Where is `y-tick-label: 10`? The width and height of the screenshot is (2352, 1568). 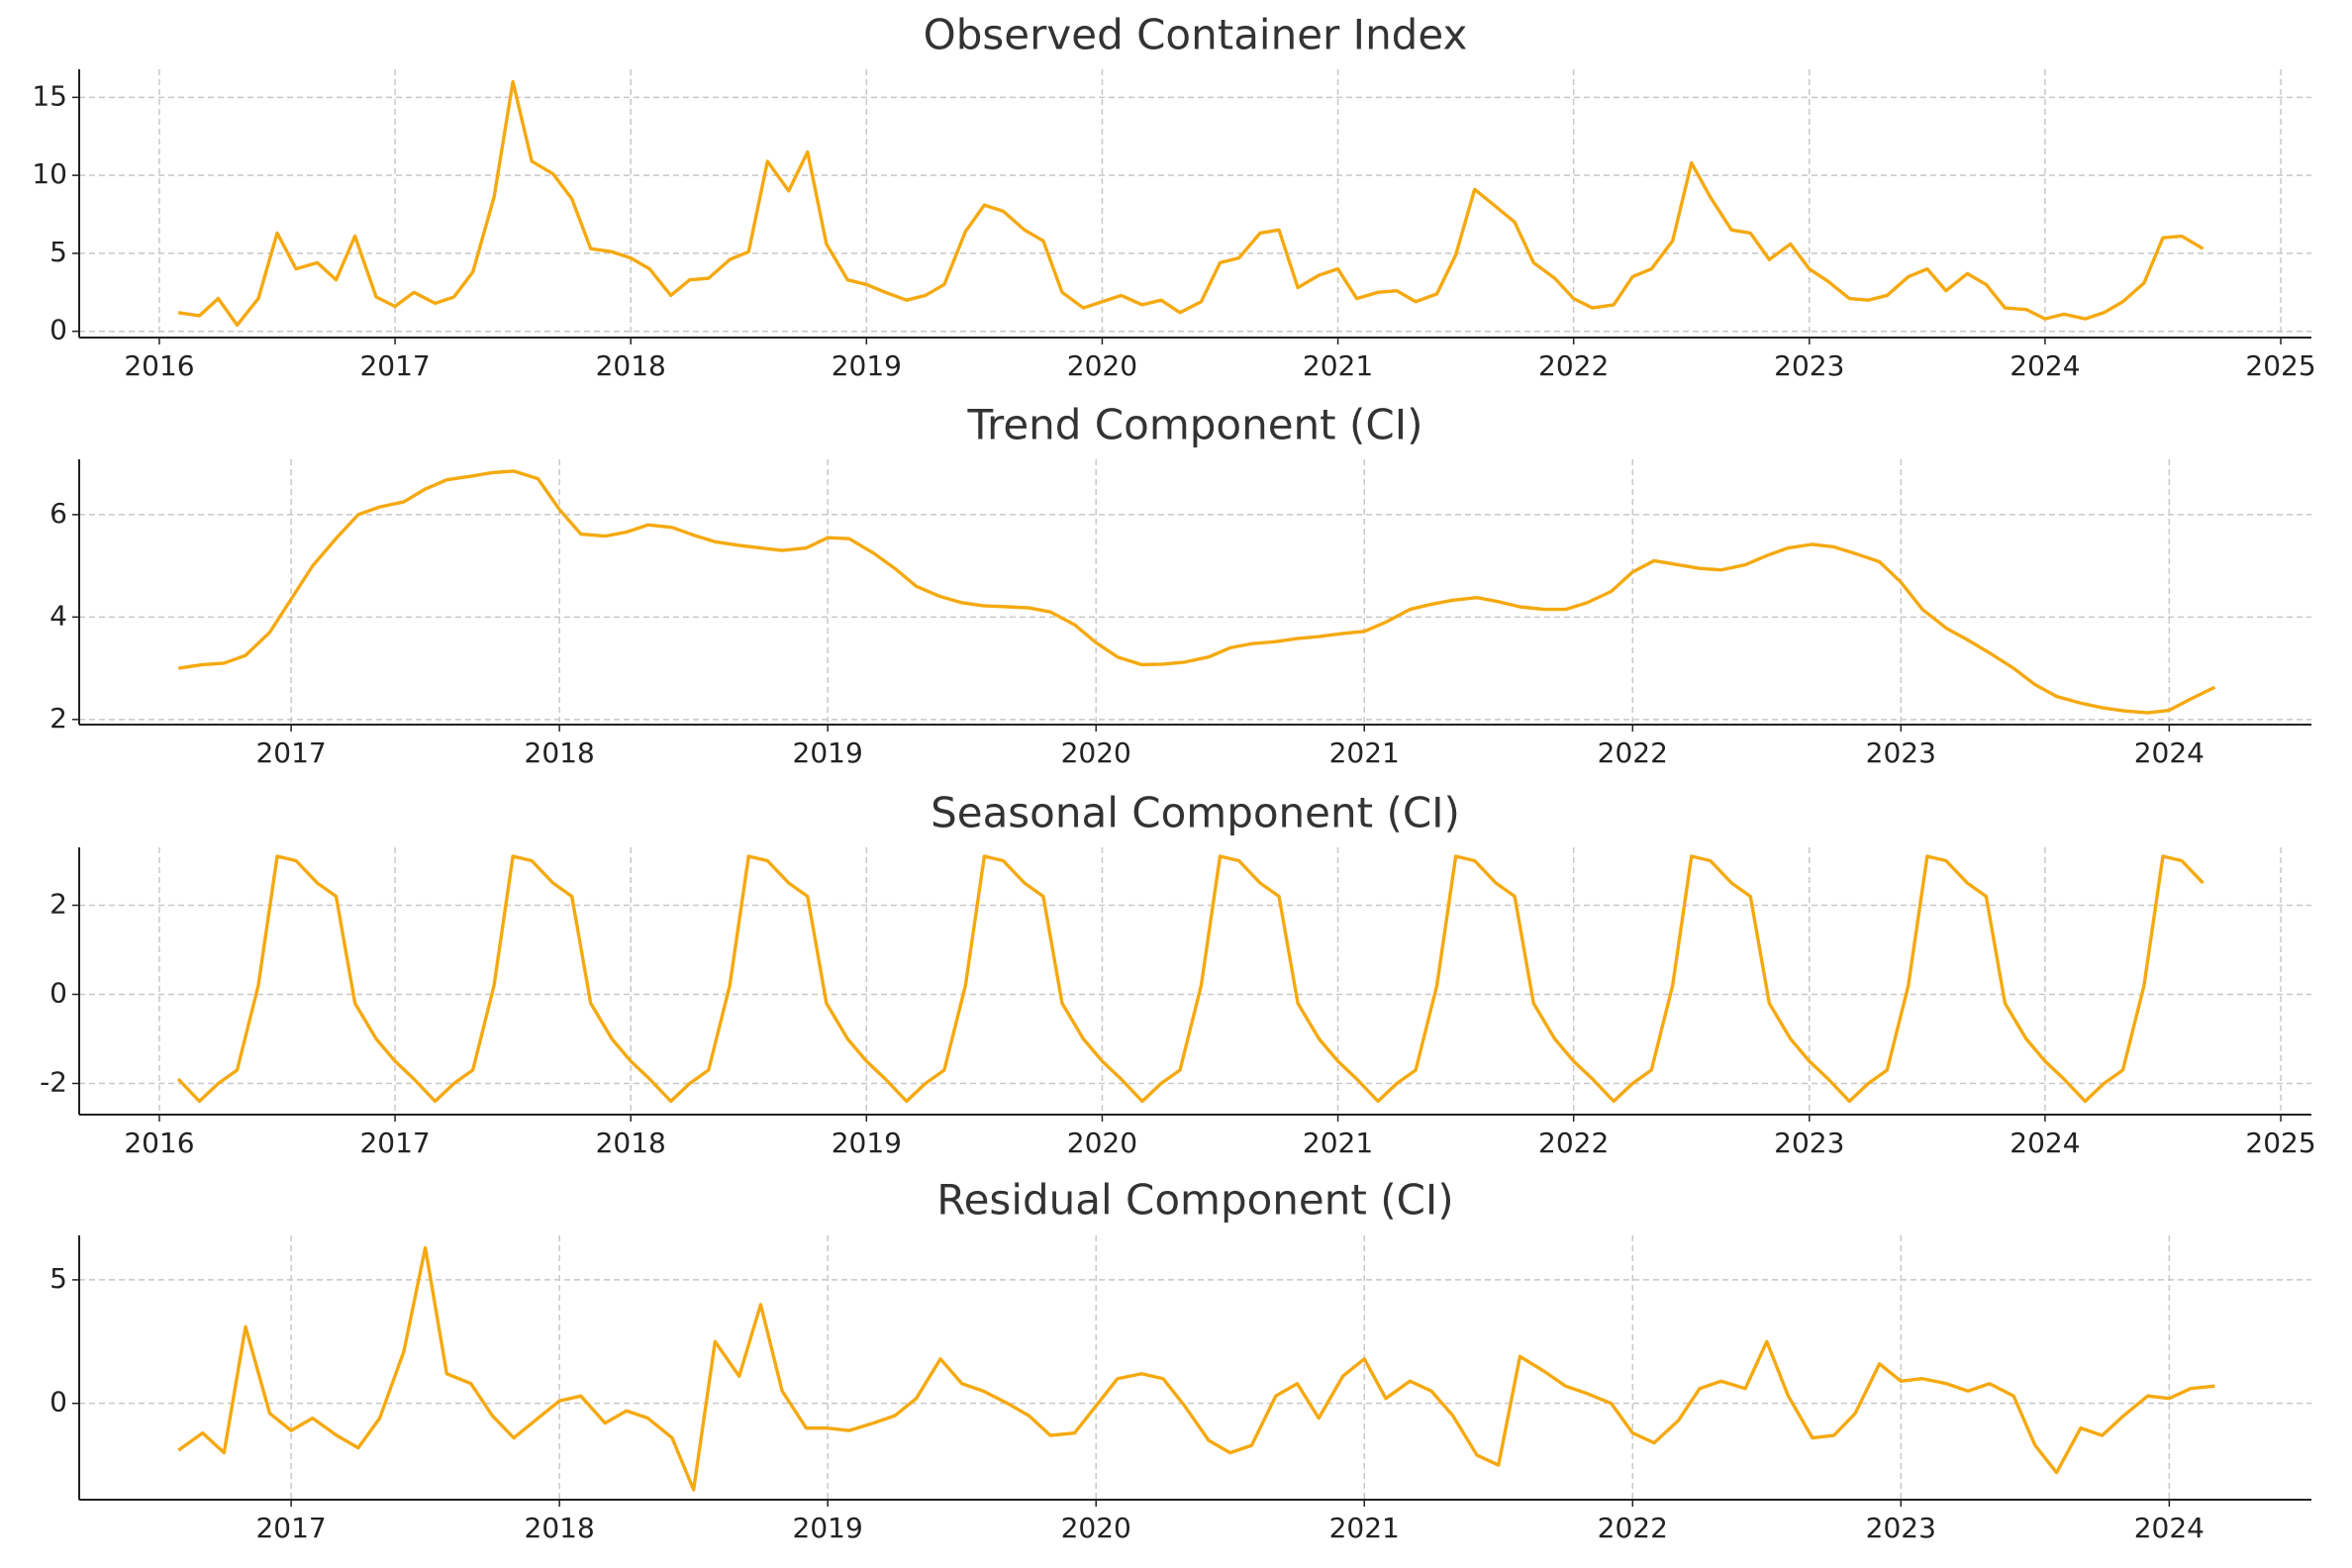
y-tick-label: 10 is located at coordinates (49, 173).